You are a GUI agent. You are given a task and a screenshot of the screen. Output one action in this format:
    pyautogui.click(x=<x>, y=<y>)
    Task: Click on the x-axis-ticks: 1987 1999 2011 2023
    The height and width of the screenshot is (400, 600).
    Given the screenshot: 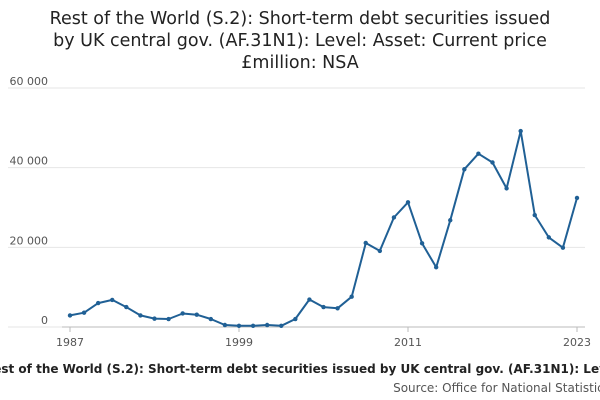 What is the action you would take?
    pyautogui.click(x=323, y=338)
    